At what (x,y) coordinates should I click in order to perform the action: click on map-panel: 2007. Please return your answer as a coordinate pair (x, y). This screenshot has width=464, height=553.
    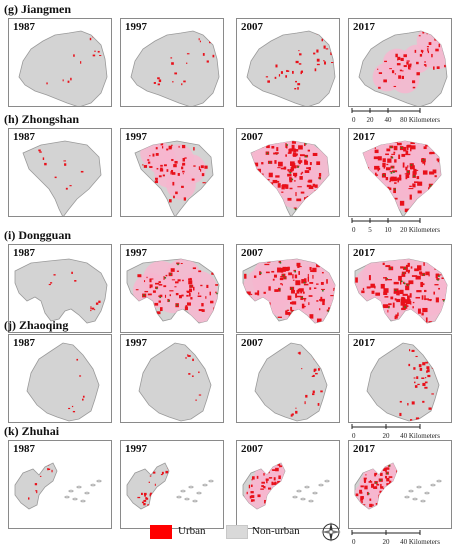
    Looking at the image, I should click on (288, 378).